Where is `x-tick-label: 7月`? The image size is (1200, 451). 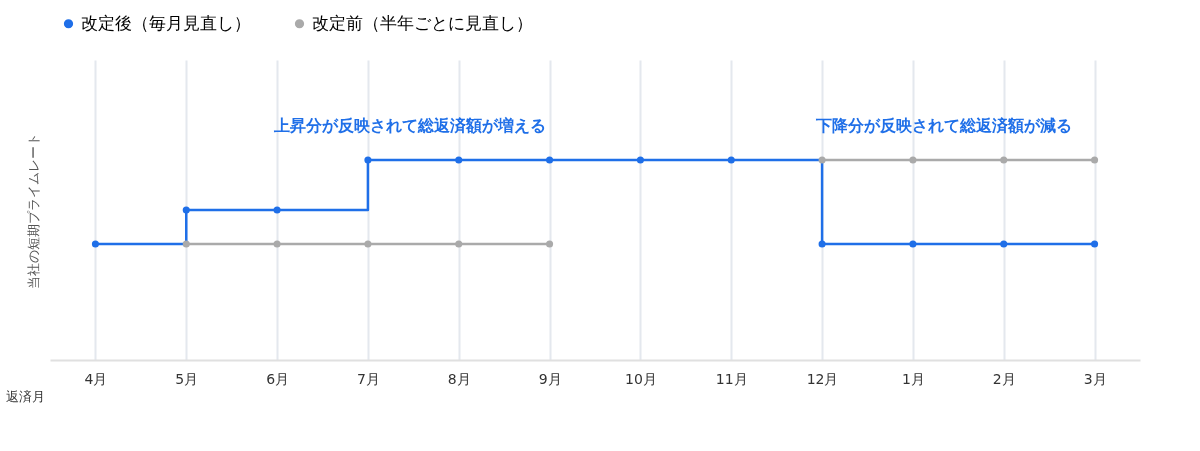 x-tick-label: 7月 is located at coordinates (368, 378).